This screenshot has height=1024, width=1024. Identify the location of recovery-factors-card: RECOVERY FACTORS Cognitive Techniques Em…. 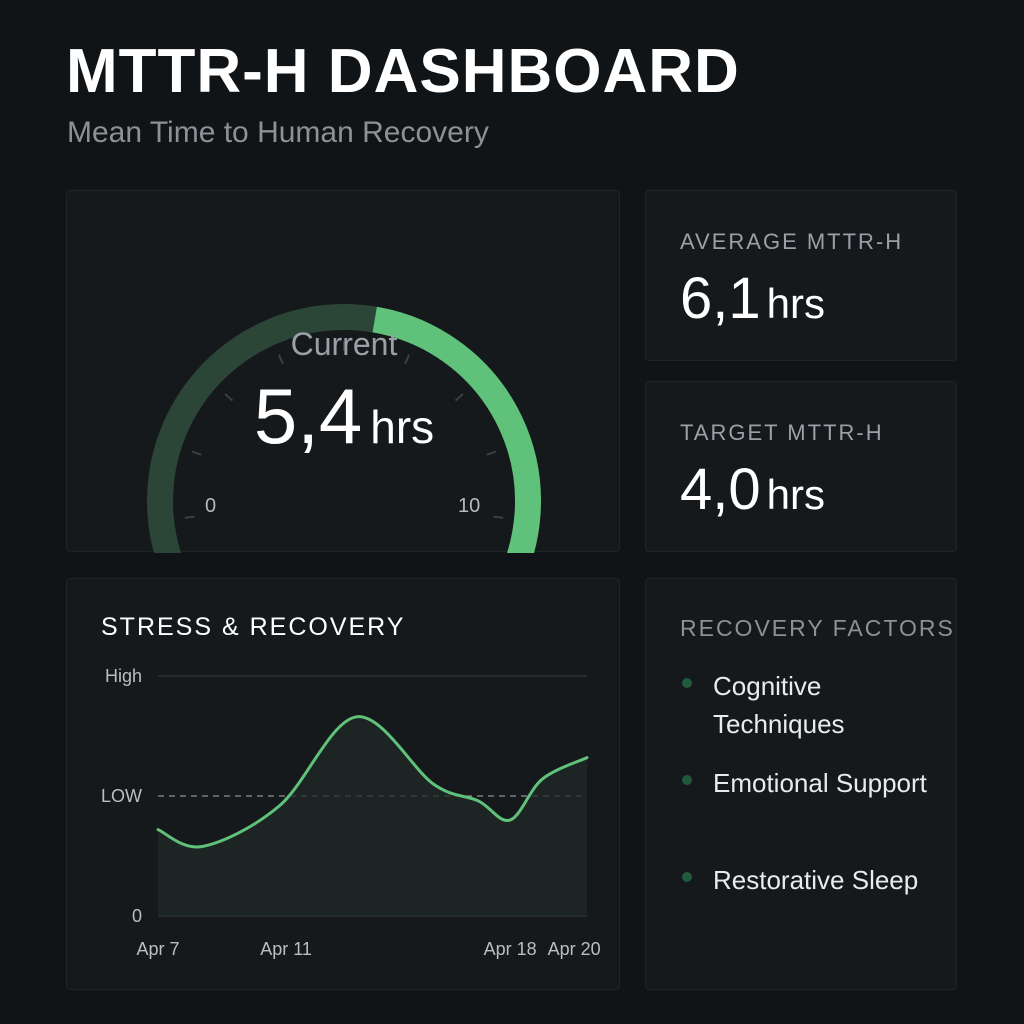
(801, 784).